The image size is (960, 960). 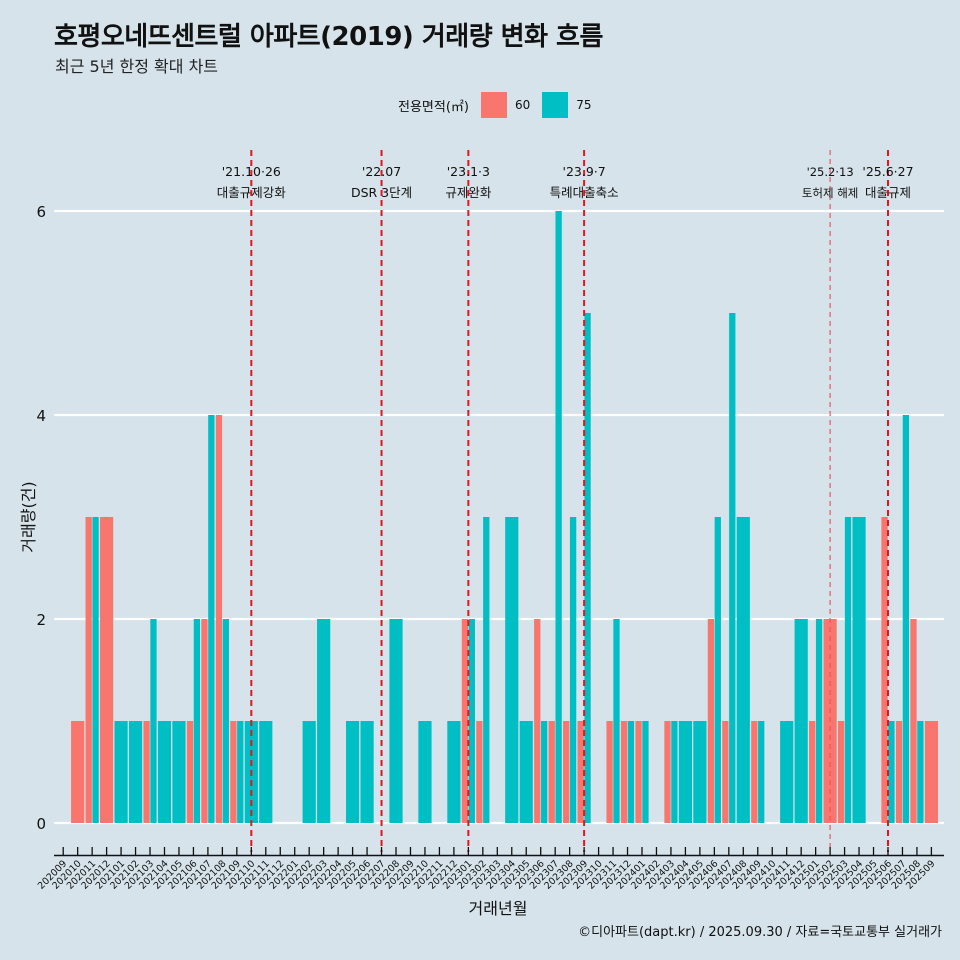 What do you see at coordinates (381, 171) in the screenshot?
I see `event-date: '22.07` at bounding box center [381, 171].